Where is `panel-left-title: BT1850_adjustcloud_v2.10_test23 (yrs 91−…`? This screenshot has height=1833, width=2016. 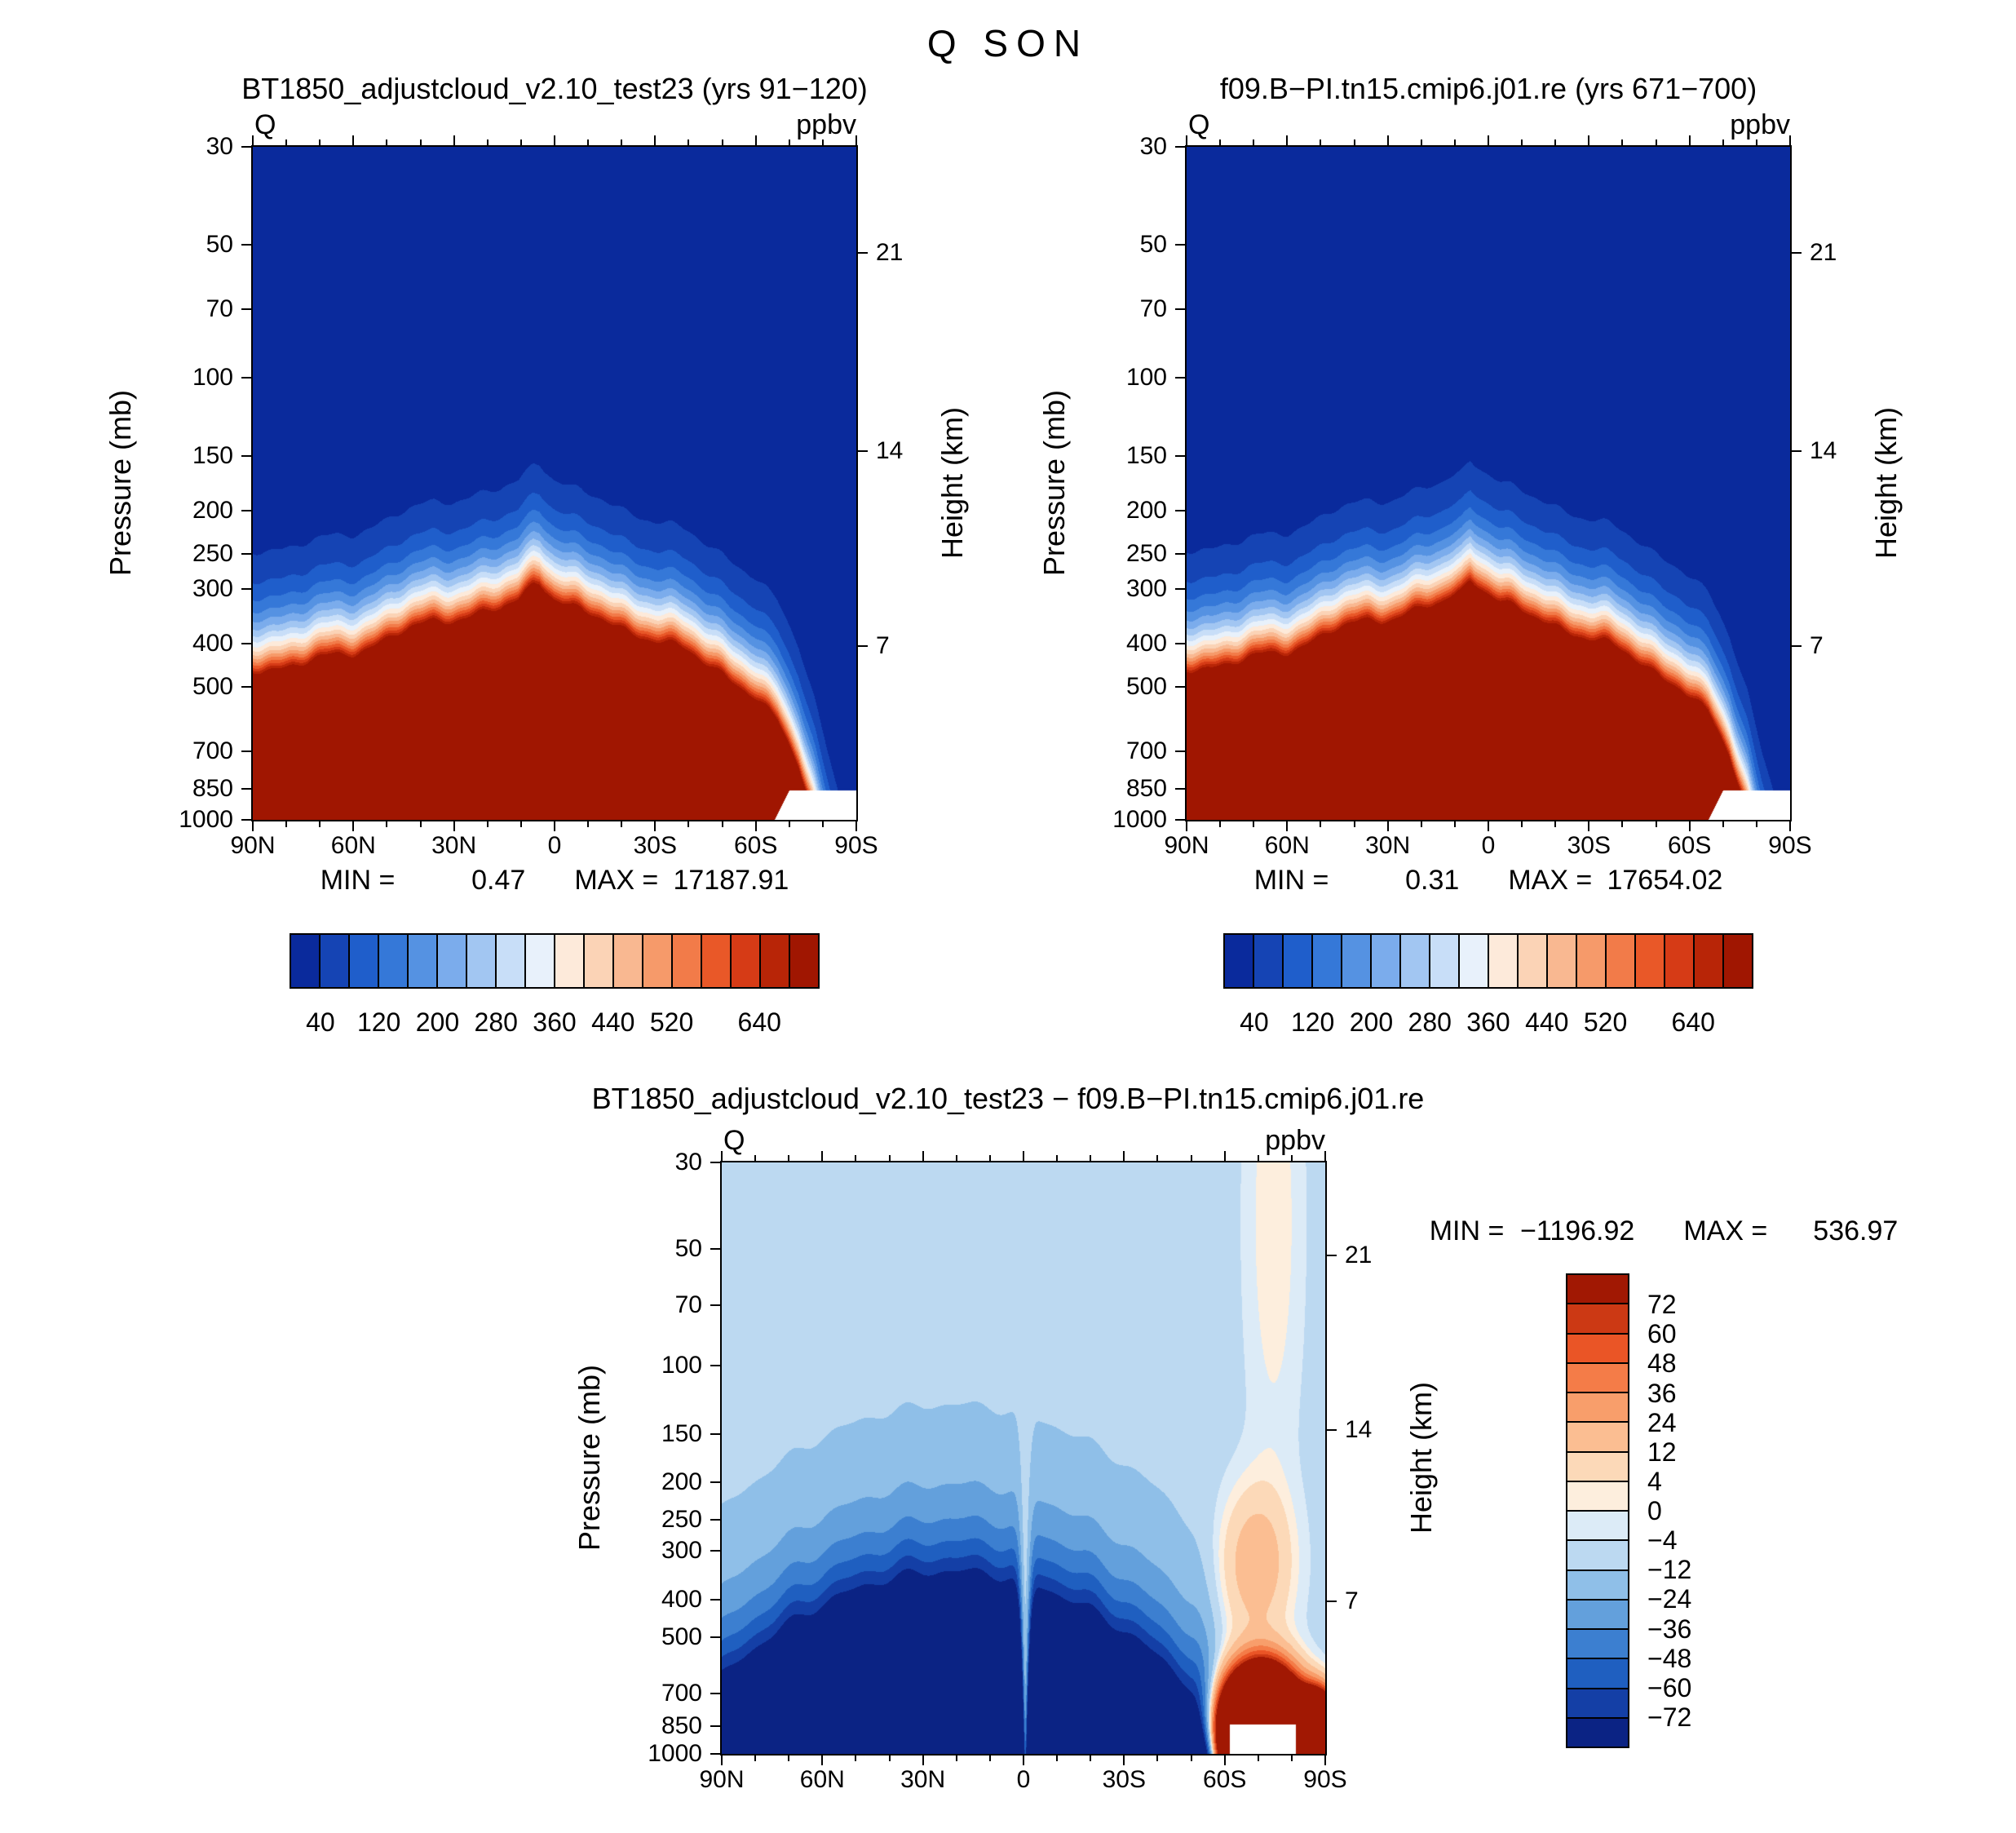
panel-left-title: BT1850_adjustcloud_v2.10_test23 (yrs 91−… is located at coordinates (555, 88).